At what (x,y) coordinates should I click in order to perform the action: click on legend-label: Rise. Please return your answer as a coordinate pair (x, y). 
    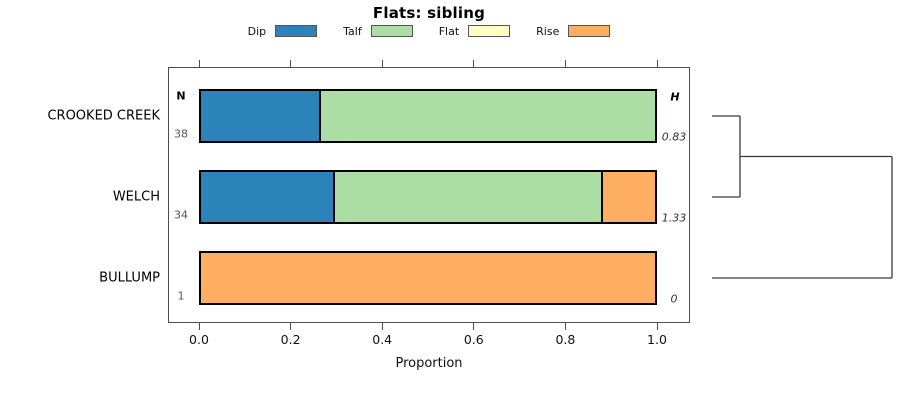
    Looking at the image, I should click on (548, 31).